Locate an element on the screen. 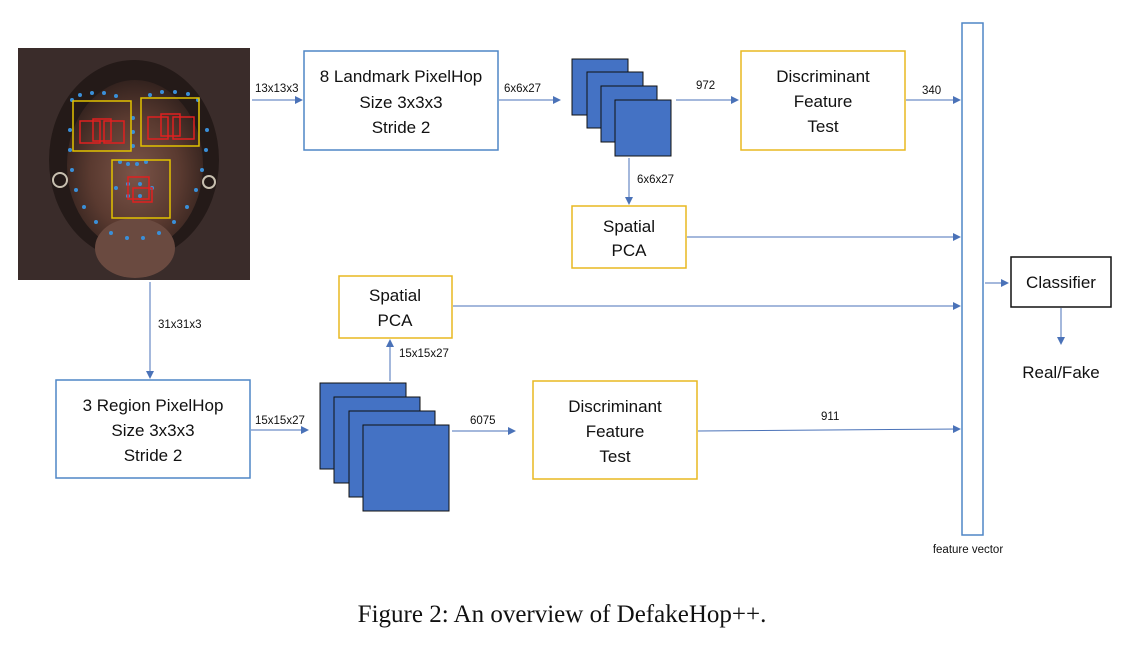 Image resolution: width=1135 pixels, height=648 pixels. arrow-dft-top-to-vector: 340 is located at coordinates (933, 94).